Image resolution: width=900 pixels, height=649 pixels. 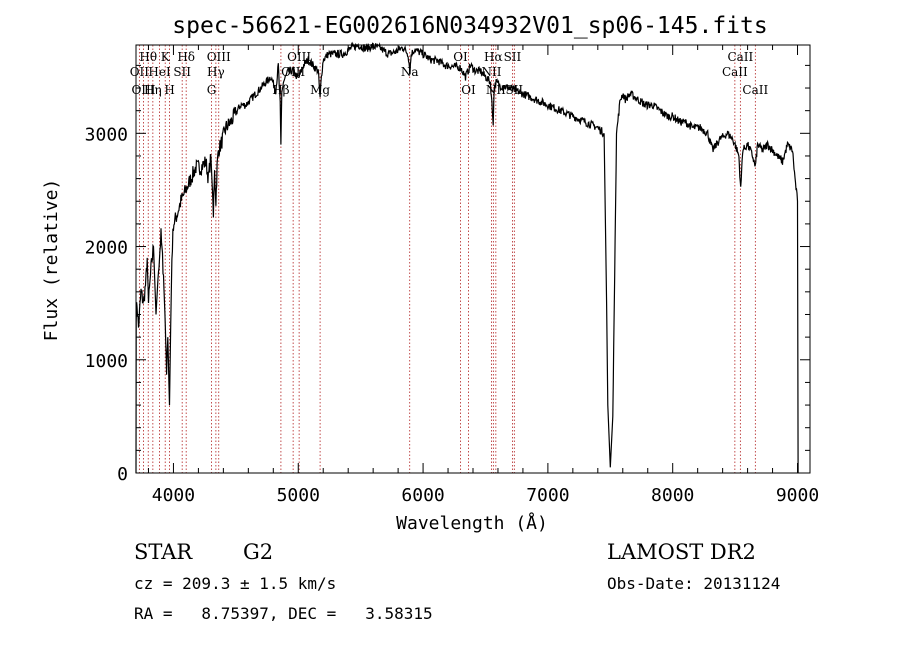 I want to click on x-tick-label-9000: 9000, so click(x=797, y=495).